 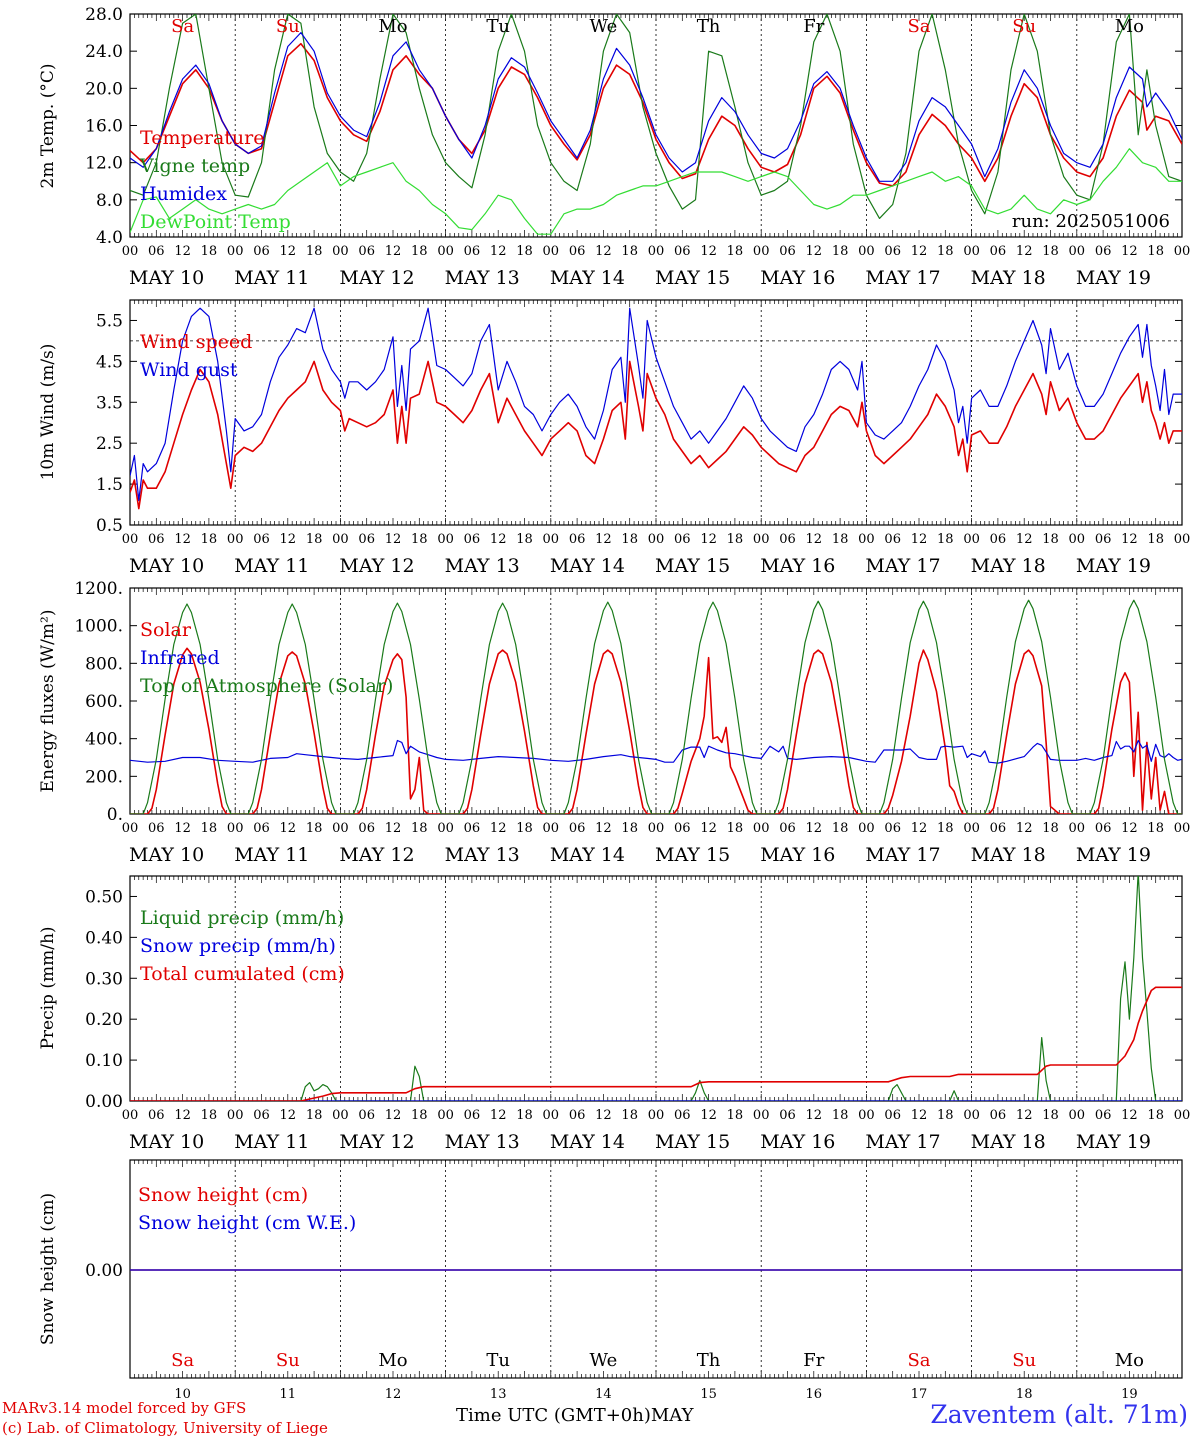 I want to click on legend-entry: Snow height (cm), so click(x=223, y=1195).